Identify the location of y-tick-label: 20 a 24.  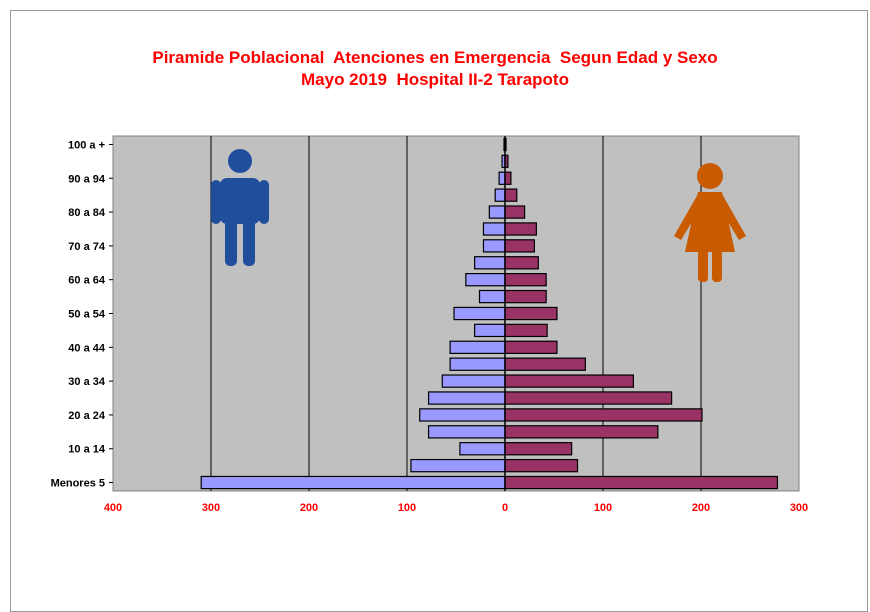
(87, 416).